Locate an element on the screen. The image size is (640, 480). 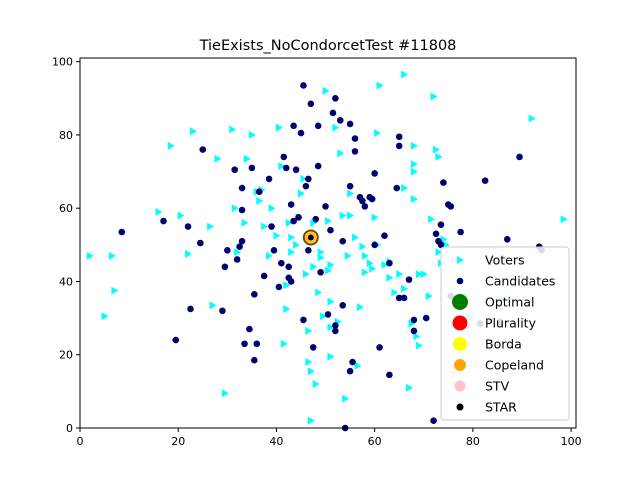
legend-marker-candidates is located at coordinates (460, 281).